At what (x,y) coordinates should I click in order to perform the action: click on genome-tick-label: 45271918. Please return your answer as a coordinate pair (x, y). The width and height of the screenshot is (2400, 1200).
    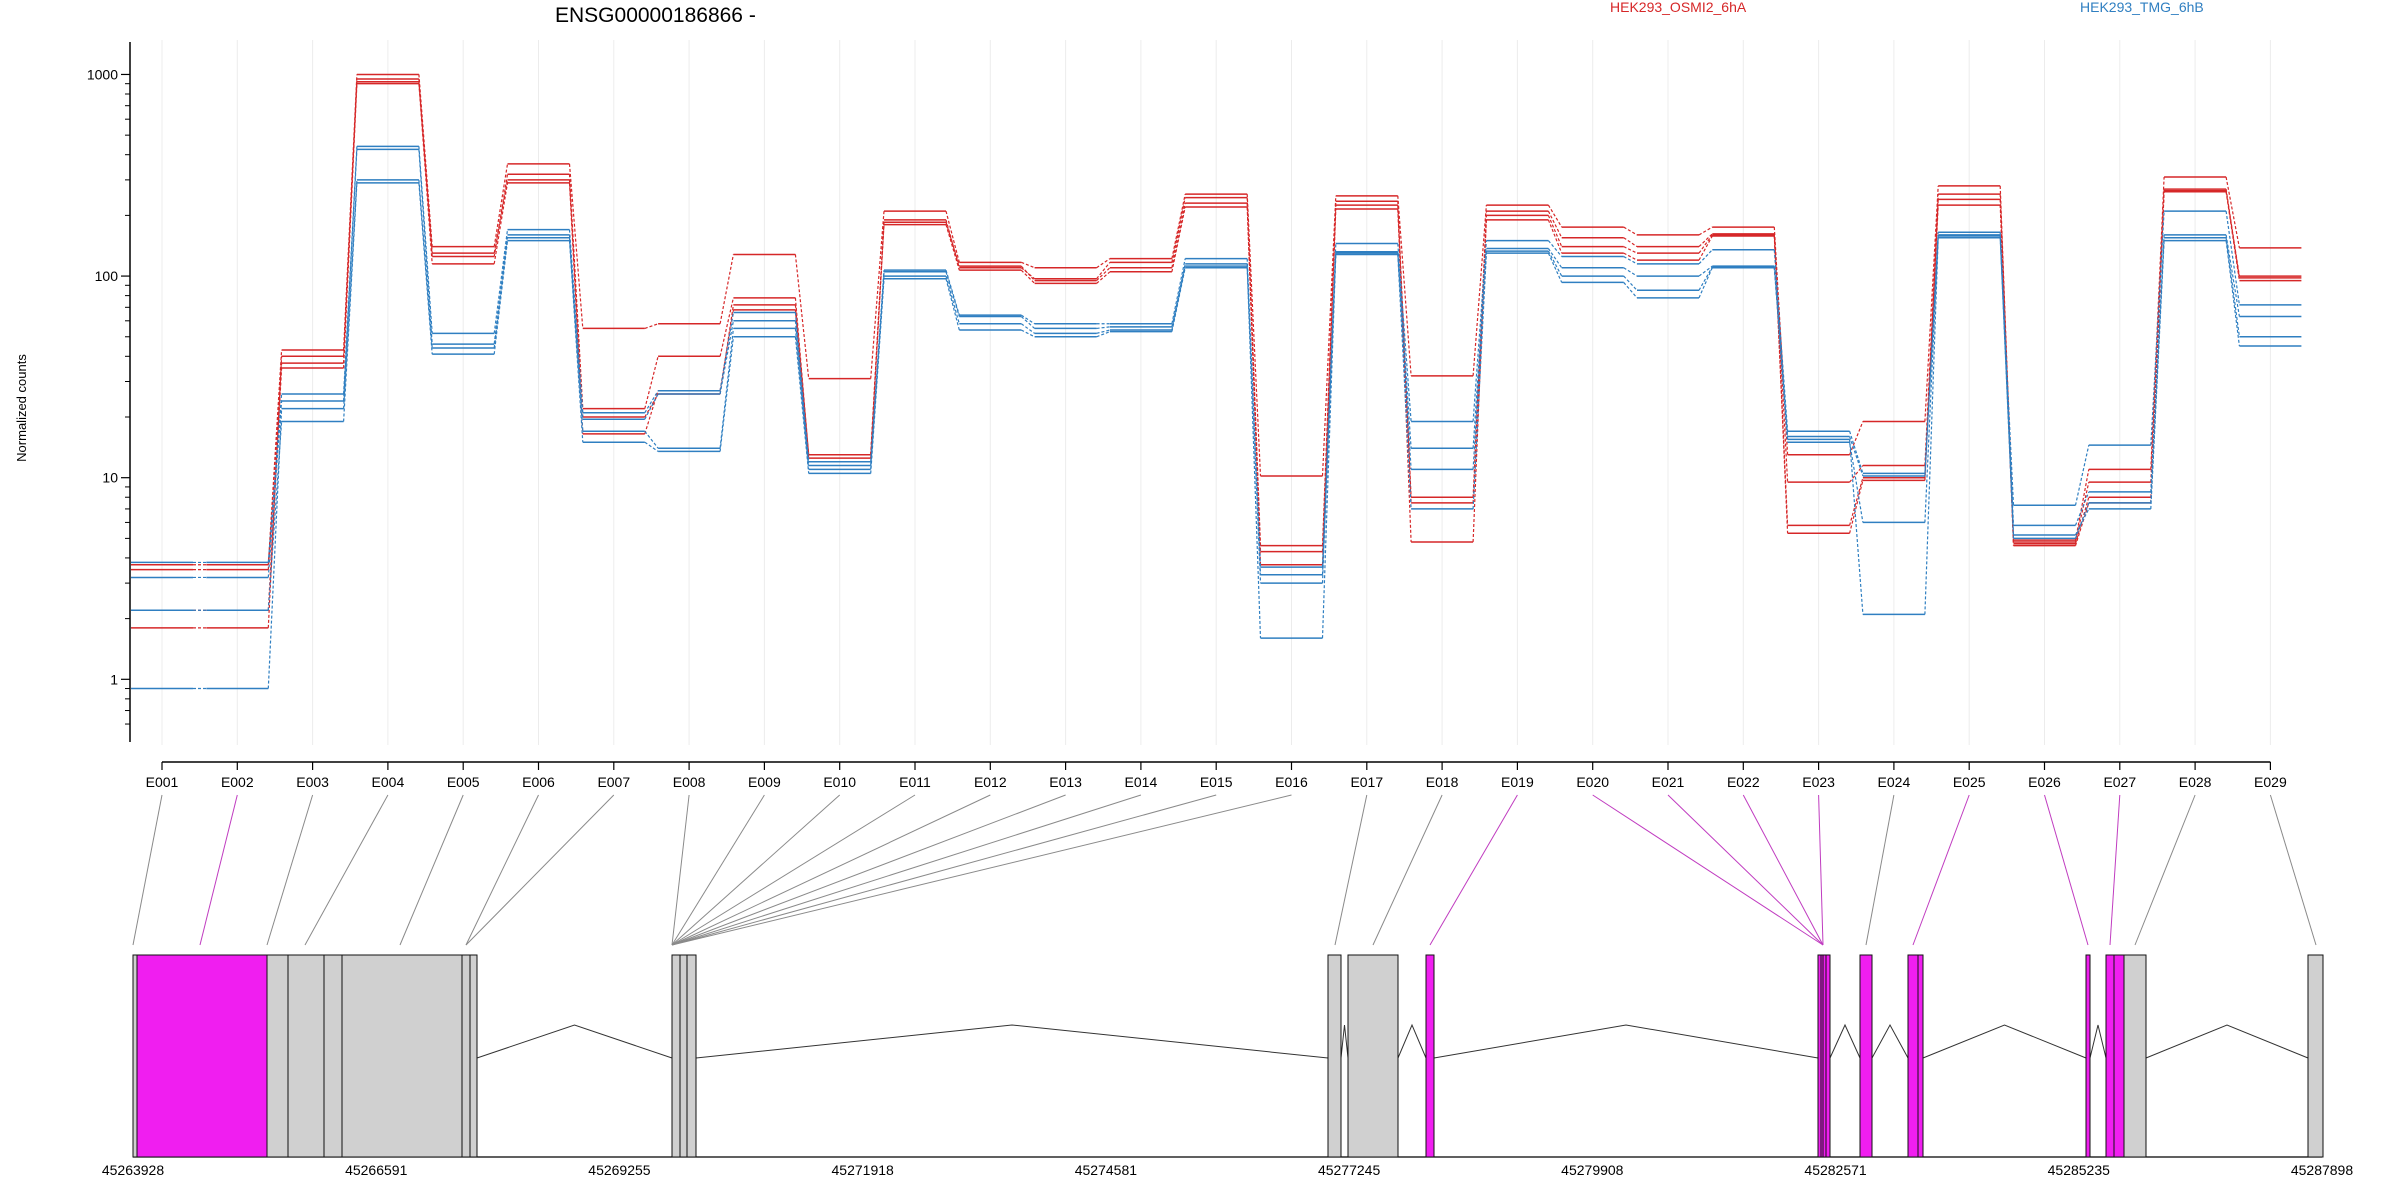
    Looking at the image, I should click on (863, 1170).